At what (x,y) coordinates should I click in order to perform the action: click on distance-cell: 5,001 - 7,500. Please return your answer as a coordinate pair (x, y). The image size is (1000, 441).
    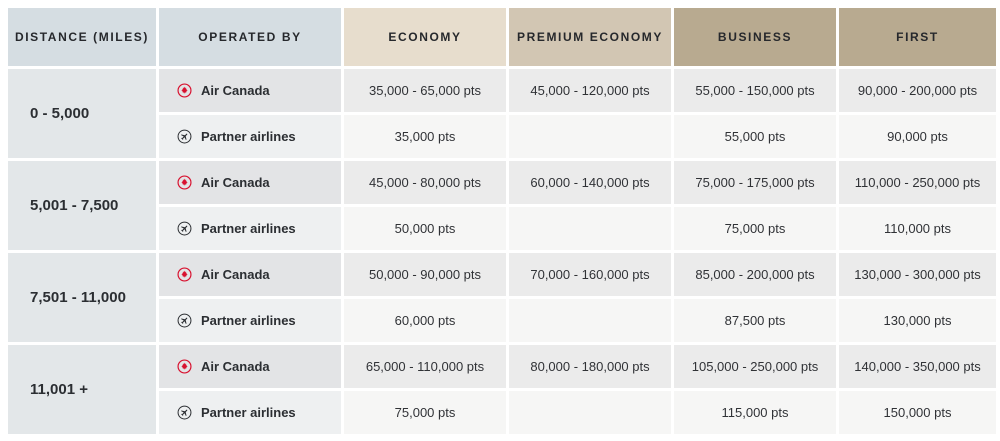
    Looking at the image, I should click on (82, 205).